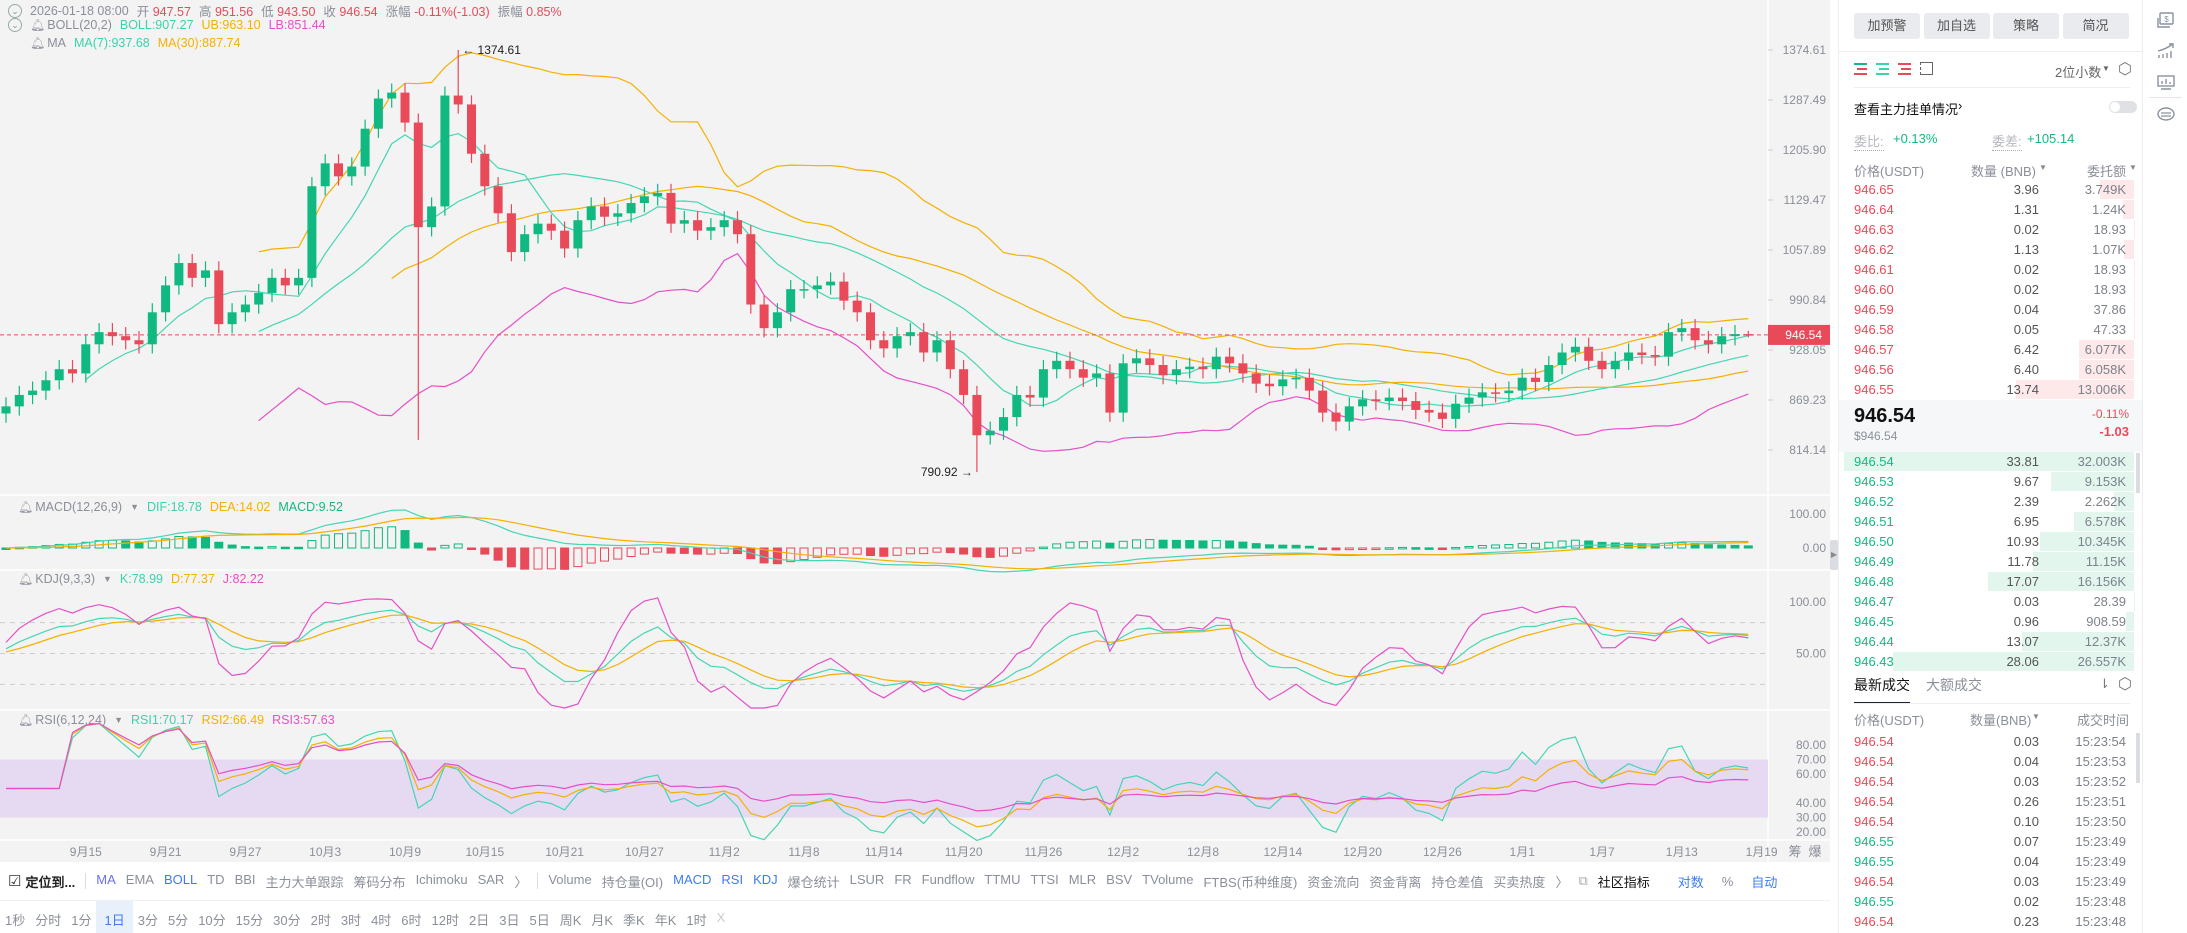 The width and height of the screenshot is (2187, 933). I want to click on trend-up-icon, so click(2166, 51).